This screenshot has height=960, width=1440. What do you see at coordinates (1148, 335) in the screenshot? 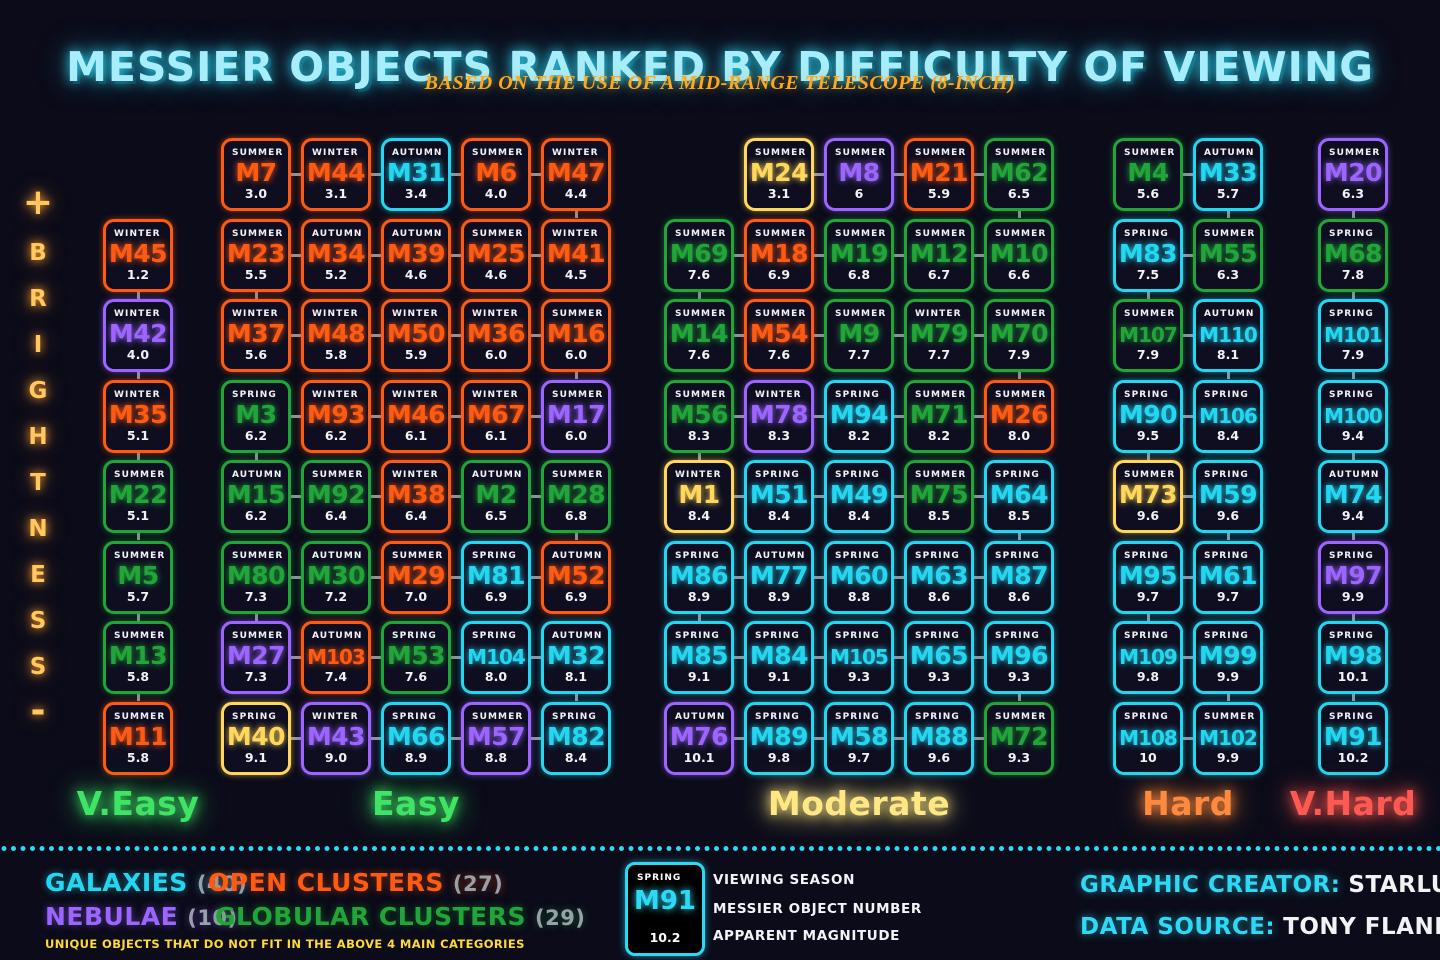
I see `messier-card-M107: SUMMER M107 7.9` at bounding box center [1148, 335].